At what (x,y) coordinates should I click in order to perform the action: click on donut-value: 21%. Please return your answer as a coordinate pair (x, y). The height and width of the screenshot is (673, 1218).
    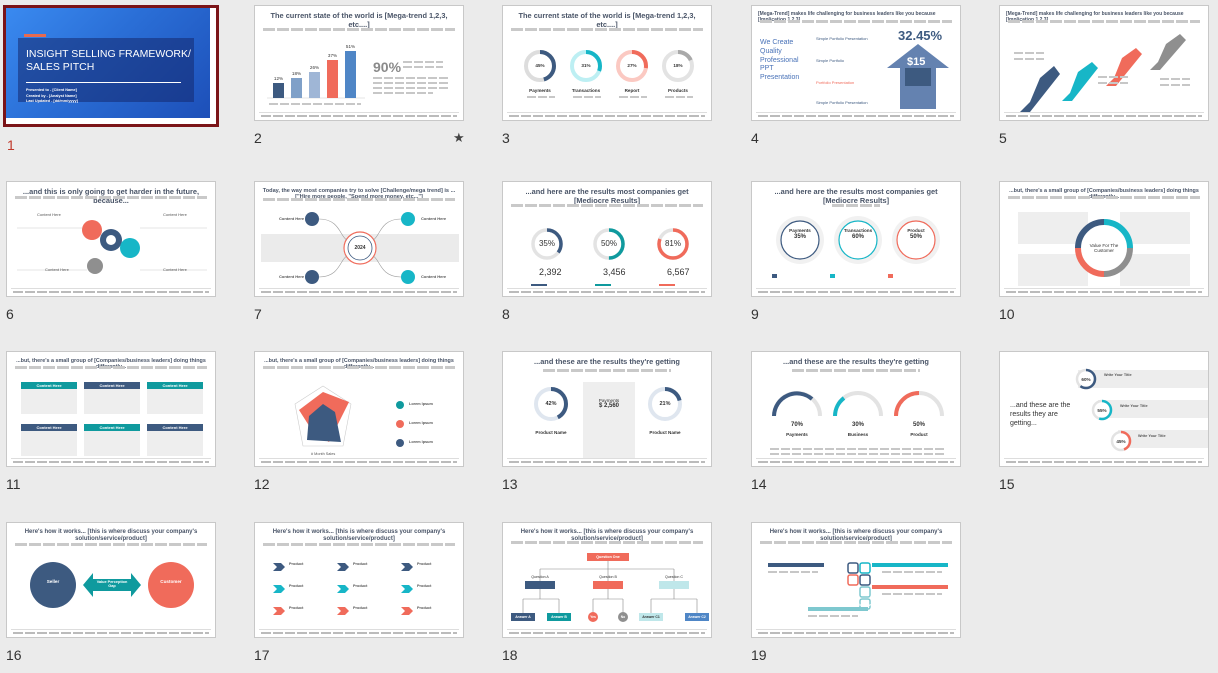
    Looking at the image, I should click on (665, 404).